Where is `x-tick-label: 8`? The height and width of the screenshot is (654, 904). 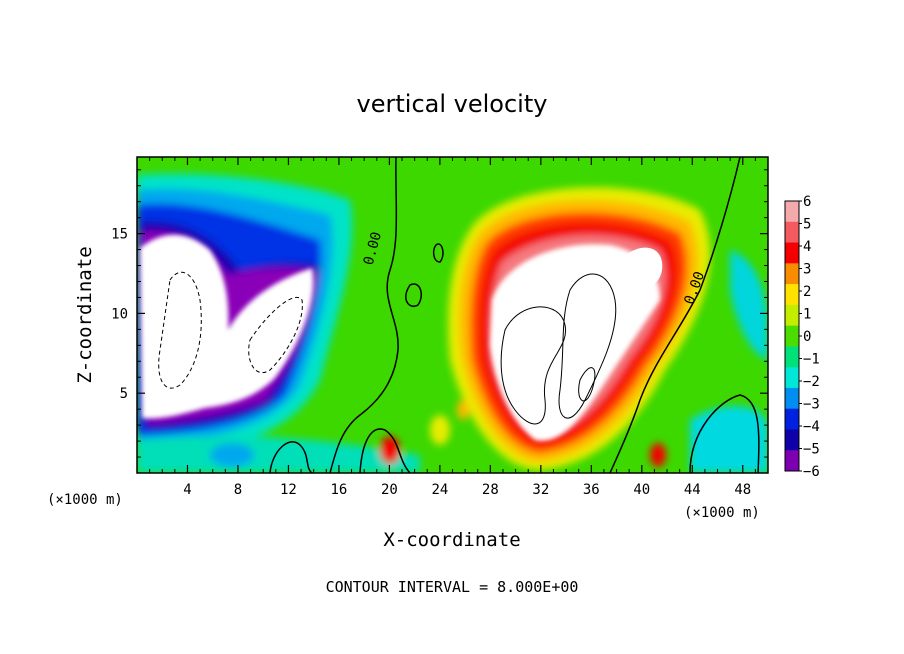 x-tick-label: 8 is located at coordinates (238, 490).